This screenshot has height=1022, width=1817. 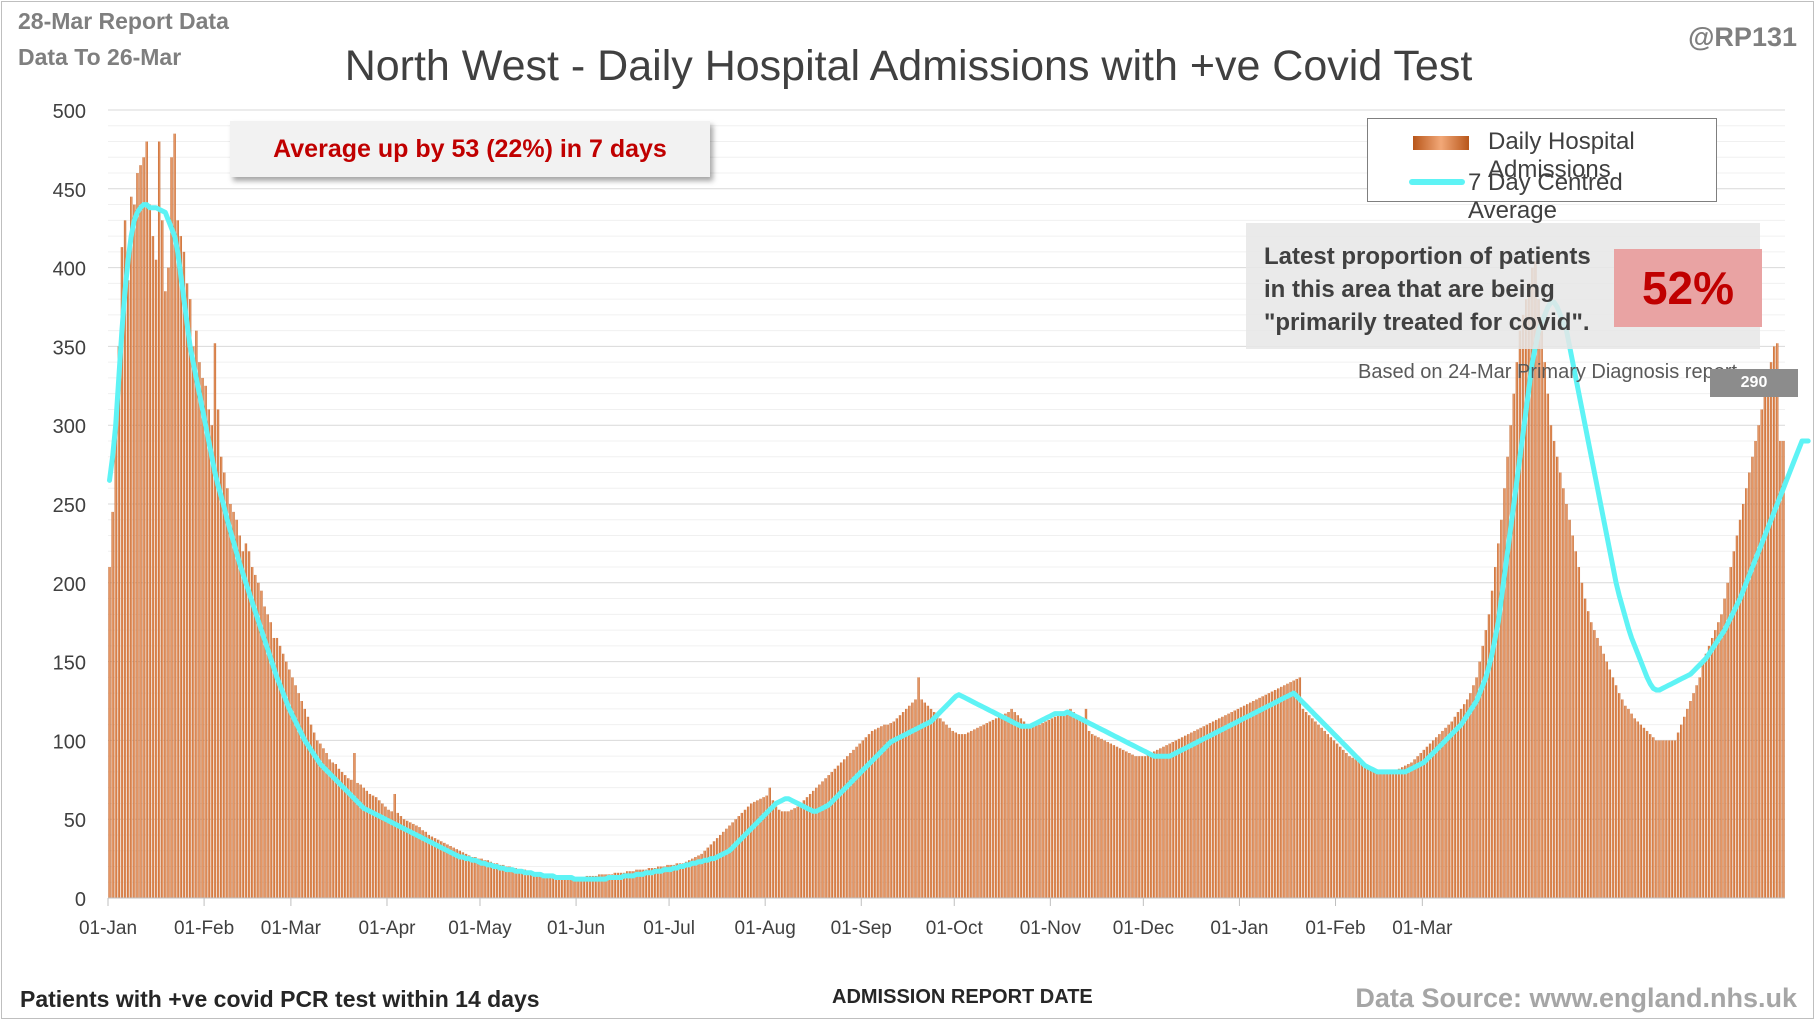 I want to click on x-tick-label: 01-Jan, so click(x=108, y=928).